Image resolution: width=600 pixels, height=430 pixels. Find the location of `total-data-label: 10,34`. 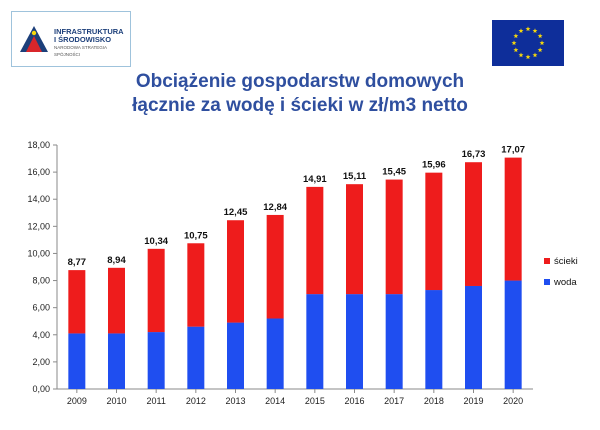

total-data-label: 10,34 is located at coordinates (156, 241).